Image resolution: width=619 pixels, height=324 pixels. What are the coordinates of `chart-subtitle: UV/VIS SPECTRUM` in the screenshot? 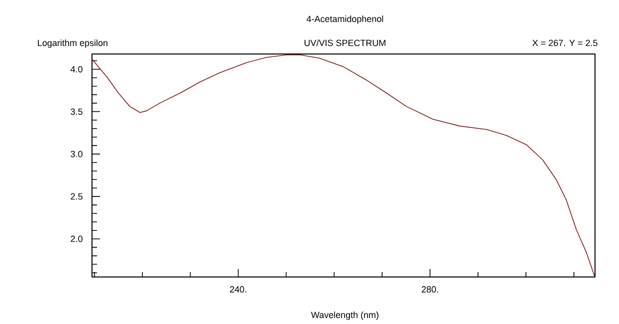 It's located at (345, 43).